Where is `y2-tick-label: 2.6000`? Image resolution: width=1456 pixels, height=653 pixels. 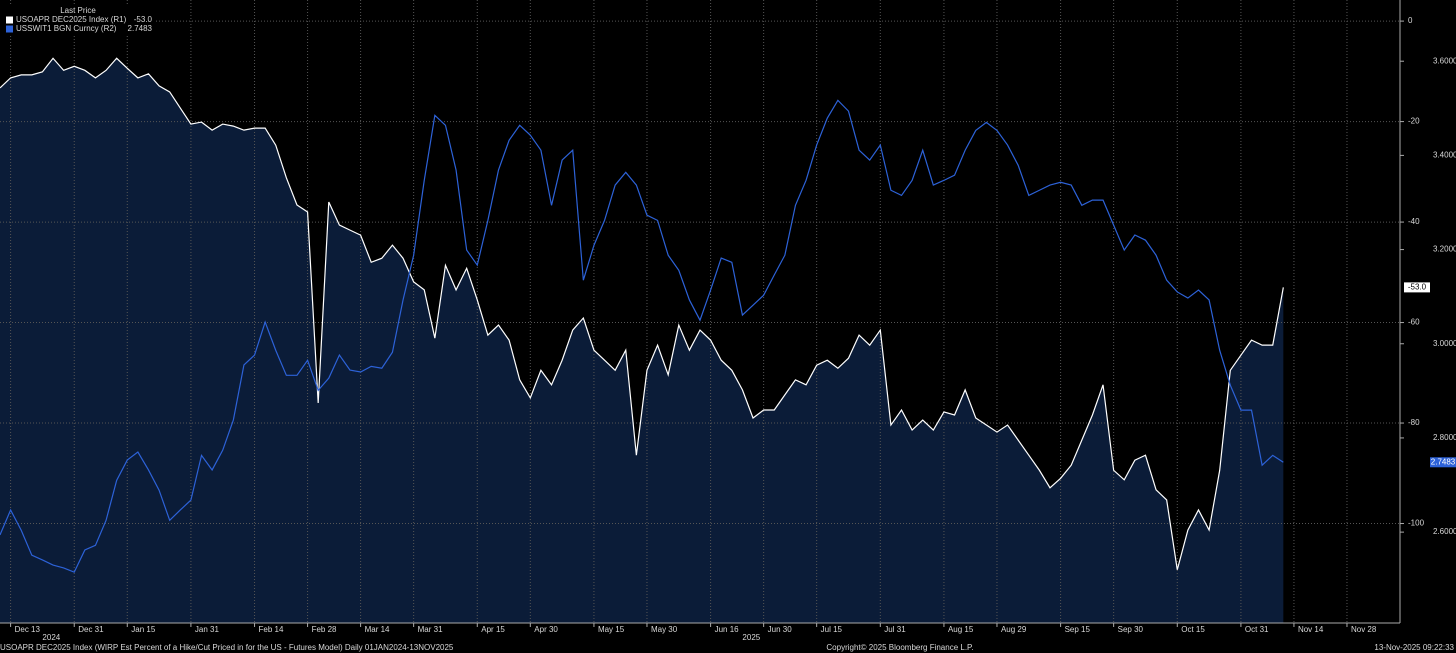
y2-tick-label: 2.6000 is located at coordinates (1444, 531).